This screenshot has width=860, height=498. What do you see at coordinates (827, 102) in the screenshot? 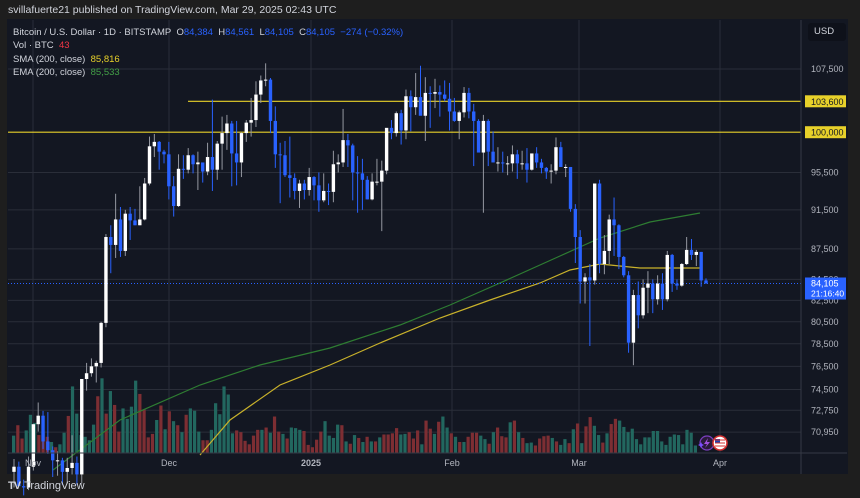
I see `level-price-label: 103,600` at bounding box center [827, 102].